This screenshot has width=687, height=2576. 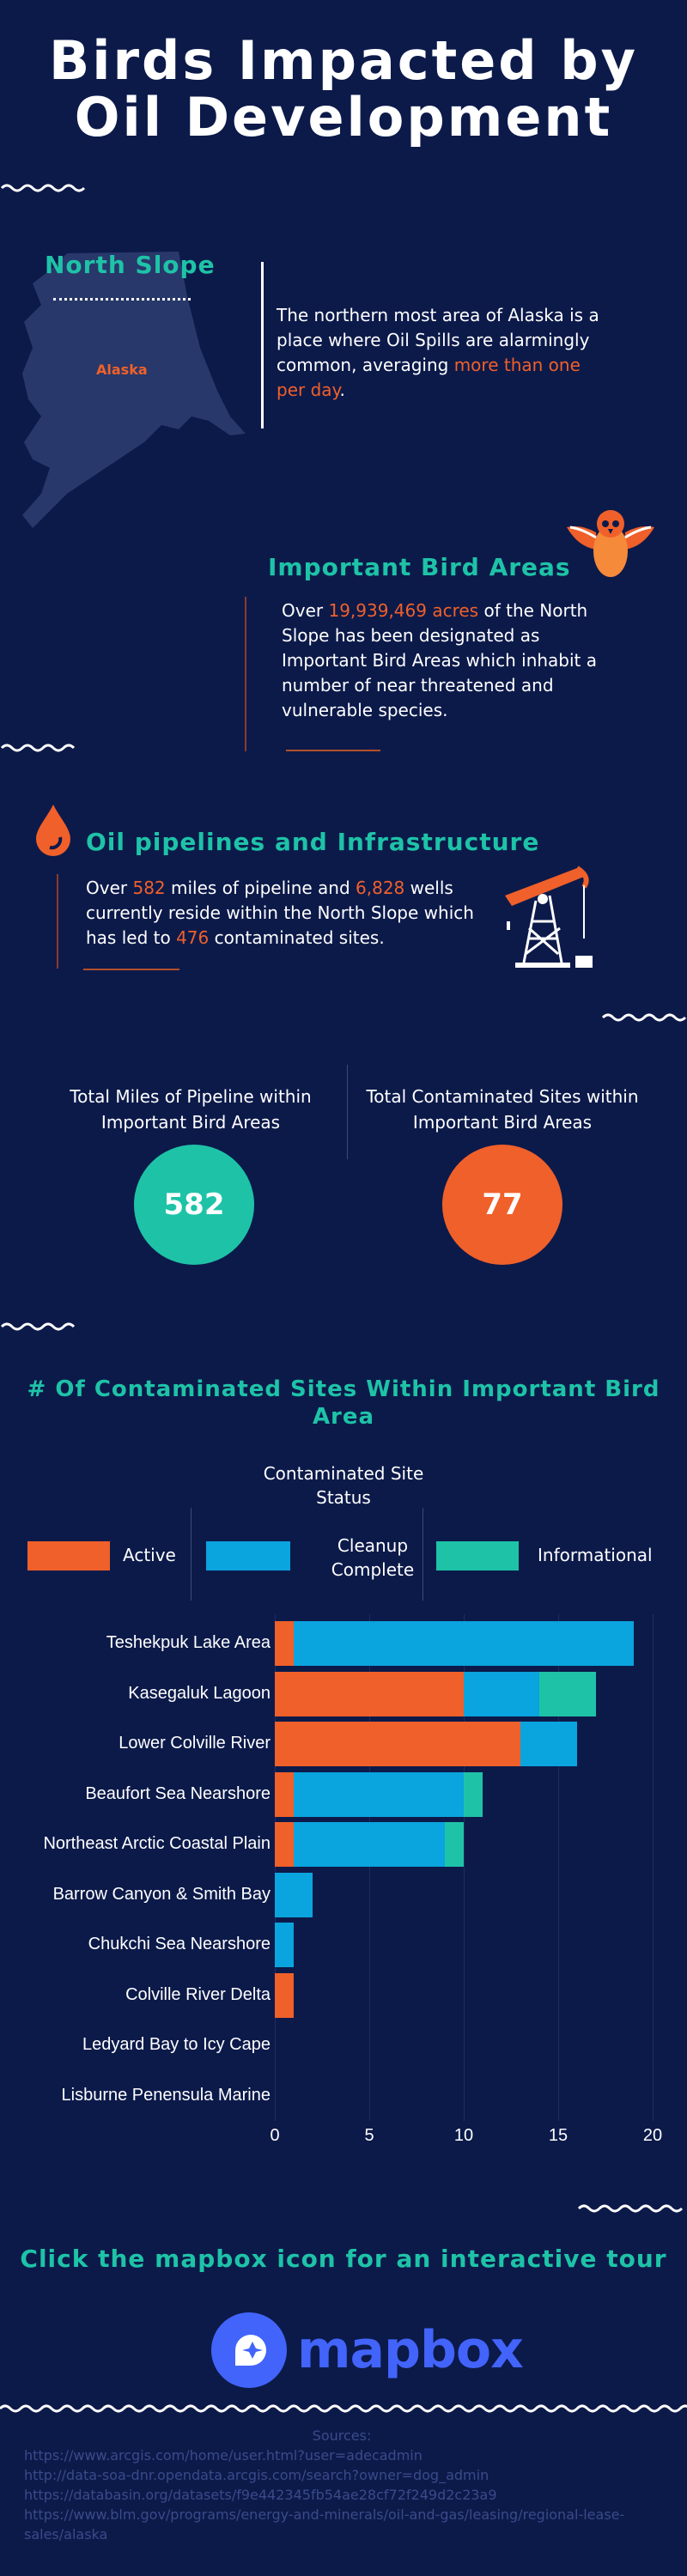 I want to click on sites-stat-circle: 77, so click(x=502, y=1205).